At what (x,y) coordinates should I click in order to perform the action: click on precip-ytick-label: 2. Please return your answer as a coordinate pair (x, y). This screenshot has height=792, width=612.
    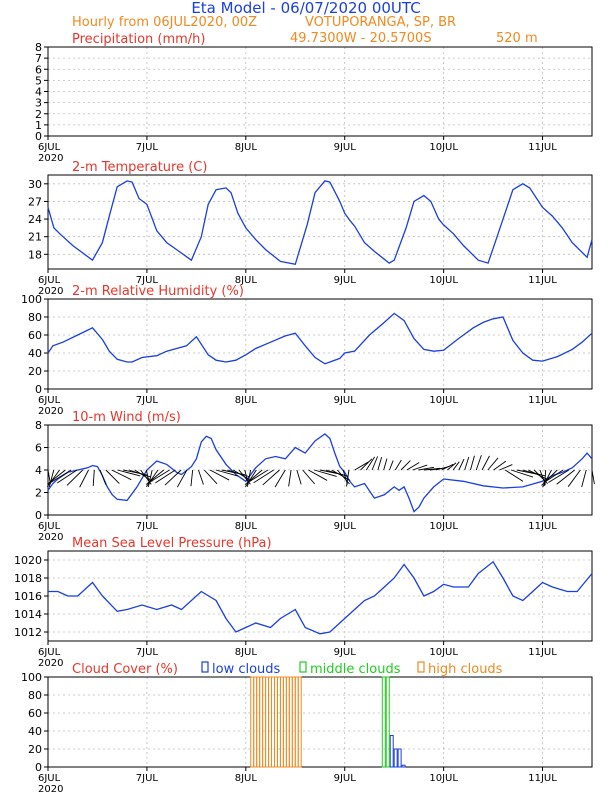
    Looking at the image, I should click on (38, 114).